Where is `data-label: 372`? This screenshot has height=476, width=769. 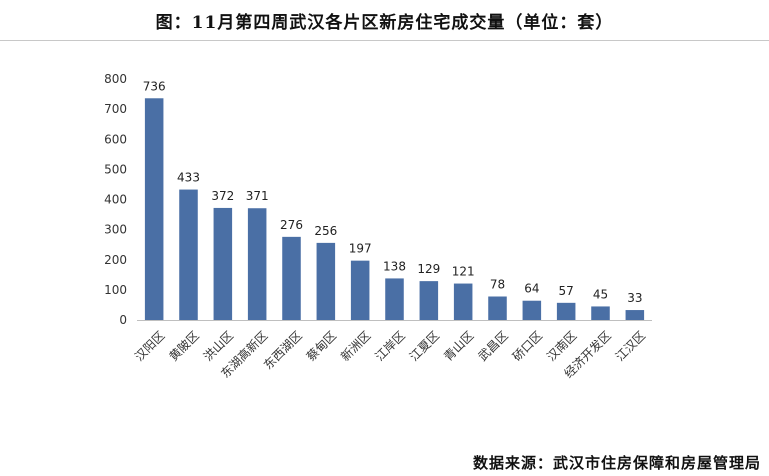
data-label: 372 is located at coordinates (222, 196).